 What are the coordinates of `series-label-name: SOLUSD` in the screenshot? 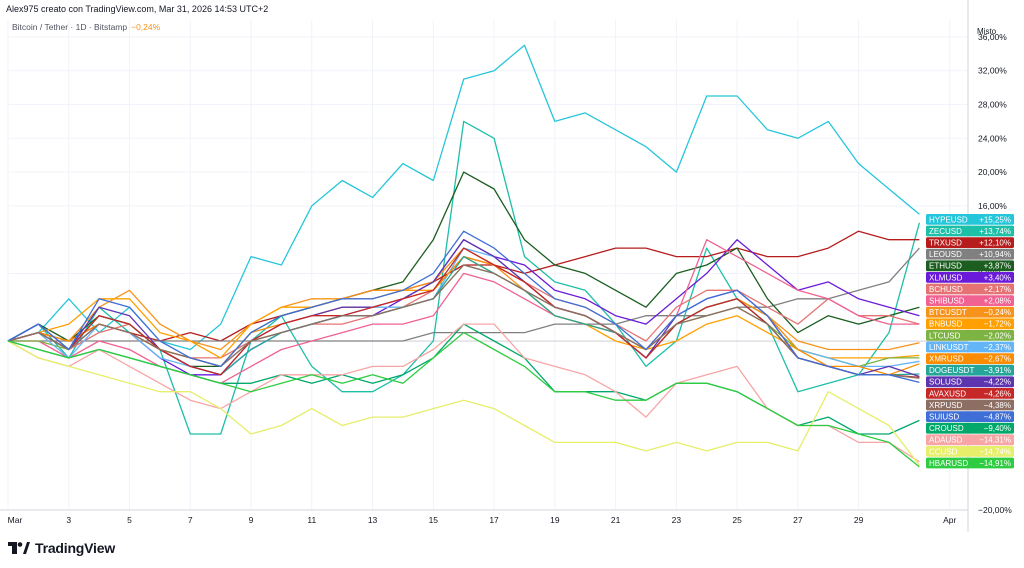 It's located at (945, 382).